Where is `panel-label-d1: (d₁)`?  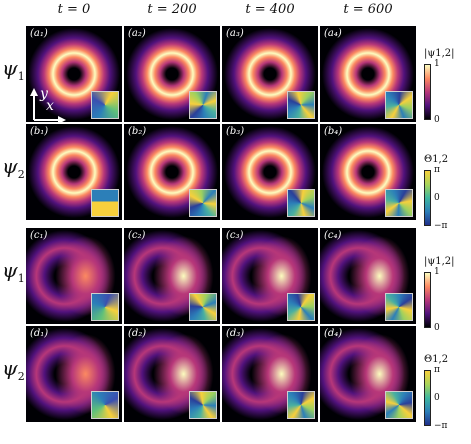 panel-label-d1: (d₁) is located at coordinates (39, 333).